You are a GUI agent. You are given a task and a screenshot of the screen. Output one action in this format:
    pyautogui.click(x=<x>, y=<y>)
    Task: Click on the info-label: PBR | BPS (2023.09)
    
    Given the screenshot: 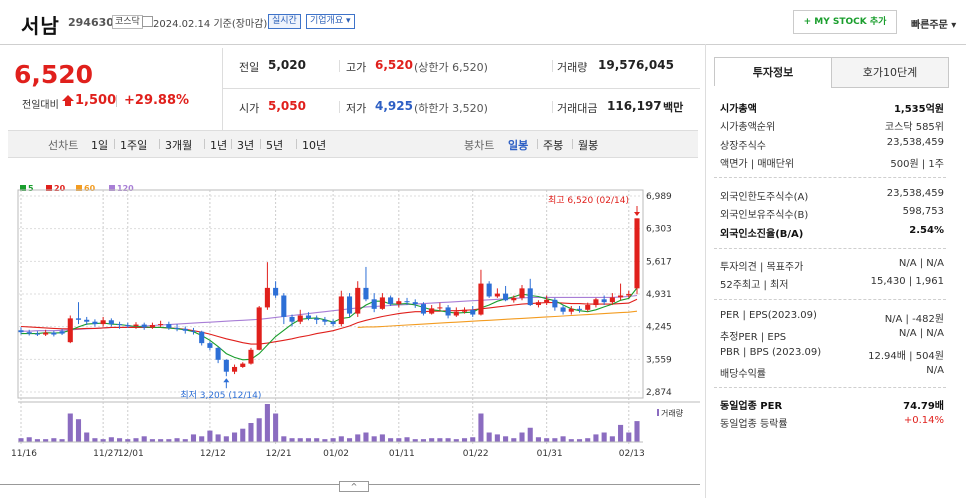 What is the action you would take?
    pyautogui.click(x=771, y=352)
    